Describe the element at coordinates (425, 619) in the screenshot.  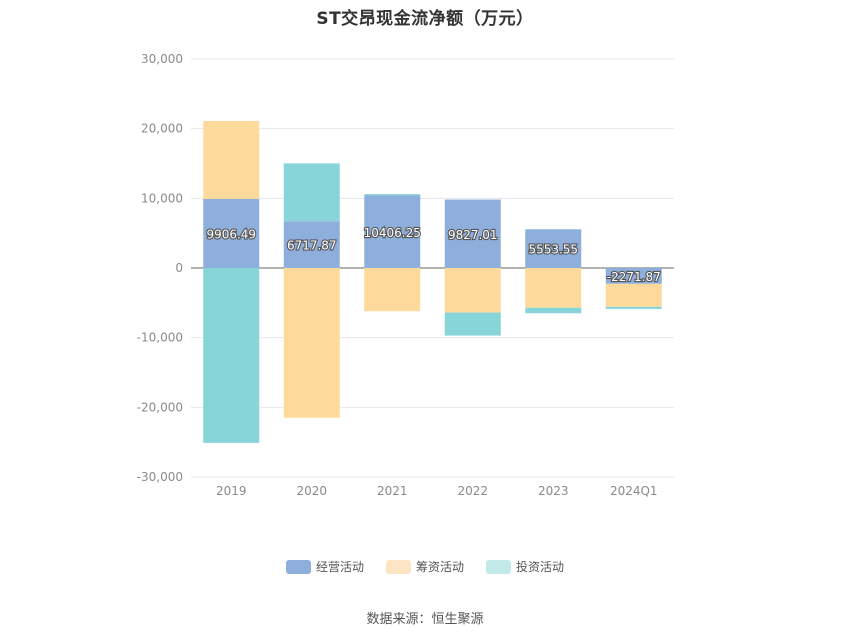
I see `source-text: 数据来源：恒生聚源` at that location.